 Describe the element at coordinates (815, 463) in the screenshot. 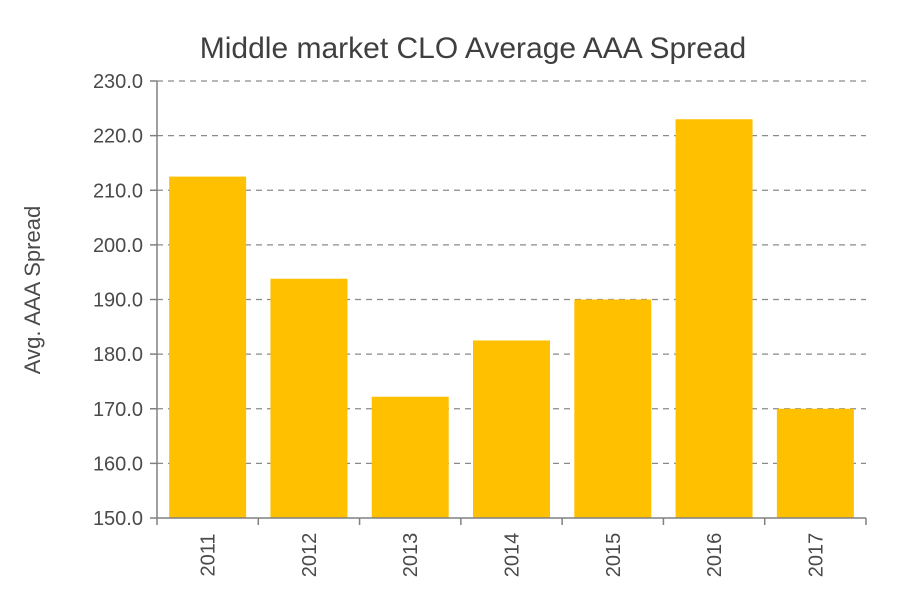

I see `bar-2017` at that location.